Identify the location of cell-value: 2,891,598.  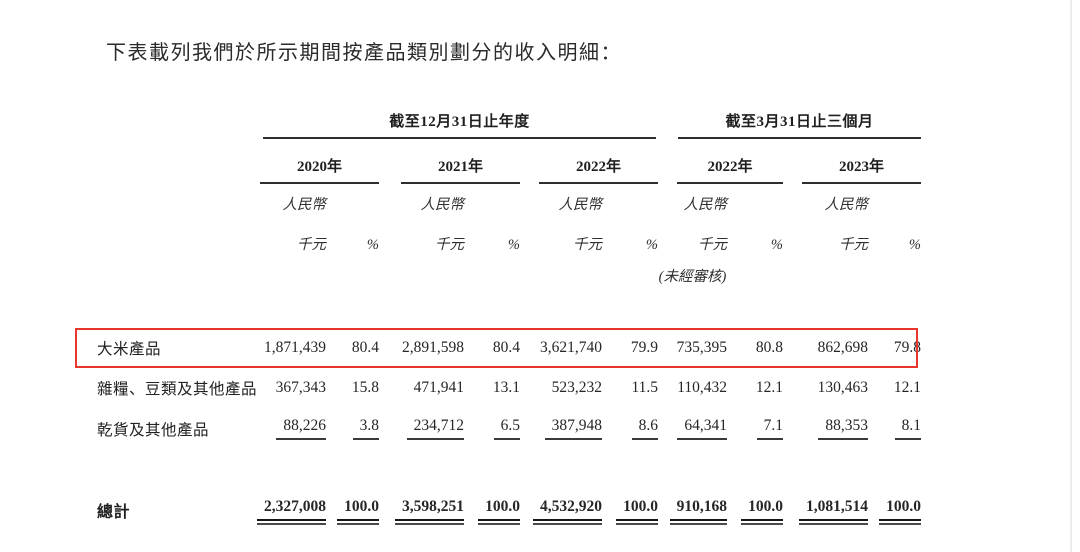
(433, 347).